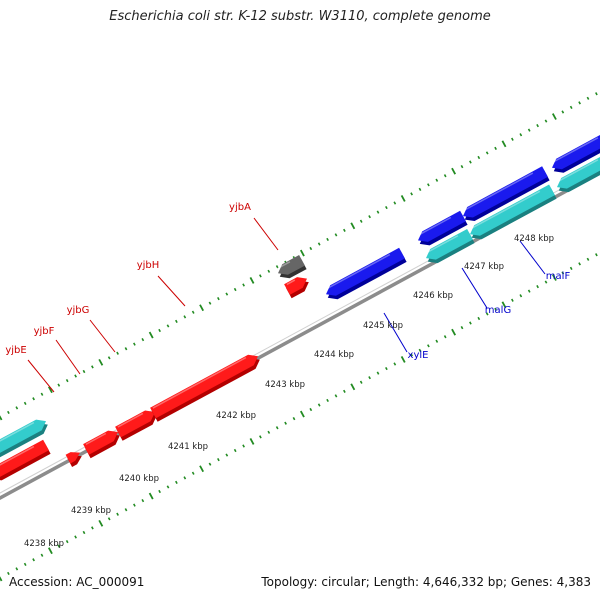  I want to click on gene-pseudo-gray-face, so click(291, 265).